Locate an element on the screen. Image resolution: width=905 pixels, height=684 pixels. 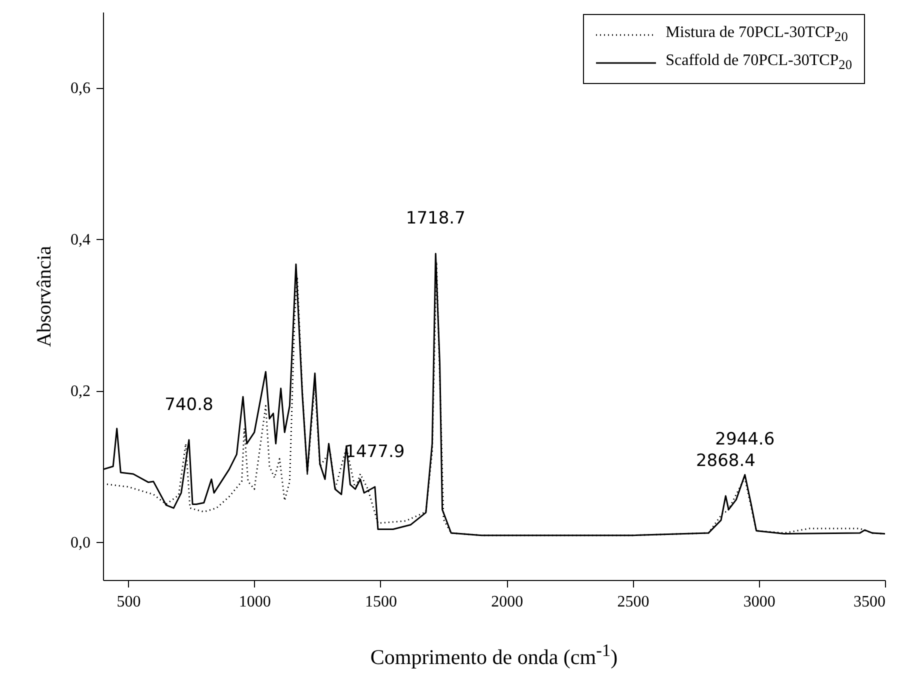
y-tick-label: 0,6 is located at coordinates (80, 89).